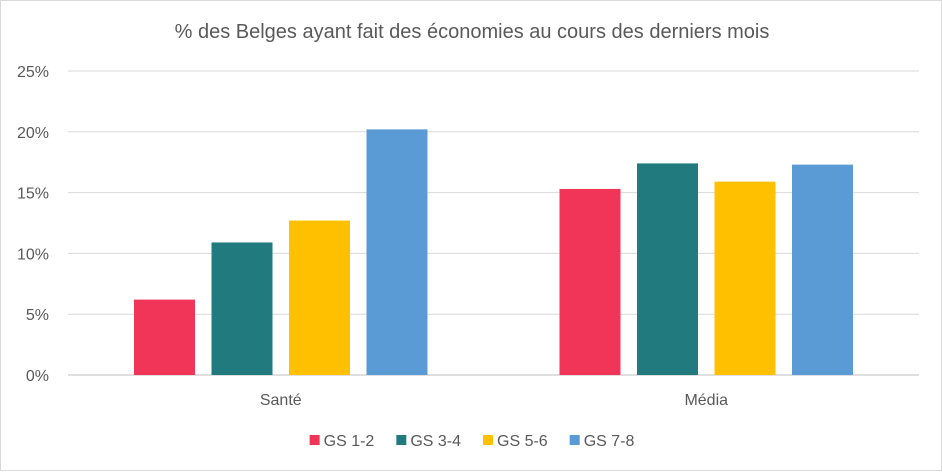  I want to click on legend-item: GS 1-2, so click(342, 441).